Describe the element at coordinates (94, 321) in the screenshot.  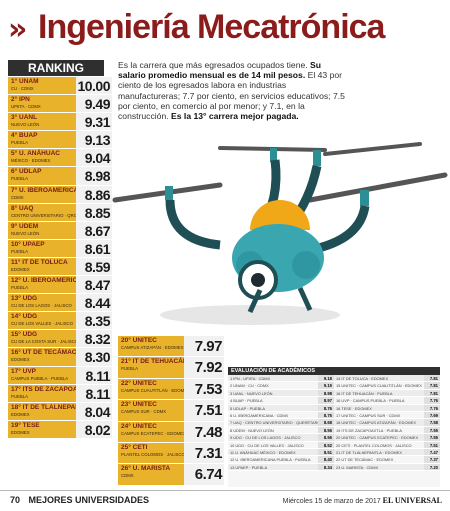
I see `ranking-score: 8.35` at that location.